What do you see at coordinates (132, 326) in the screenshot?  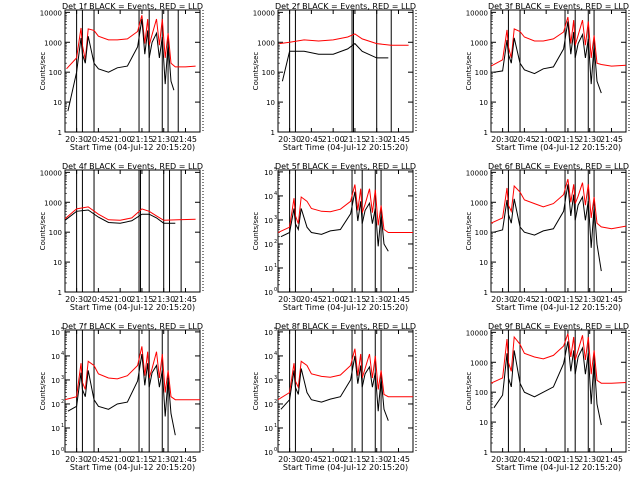 I see `panel-title: Det 7f BLACK = Events, RED = LLD` at bounding box center [132, 326].